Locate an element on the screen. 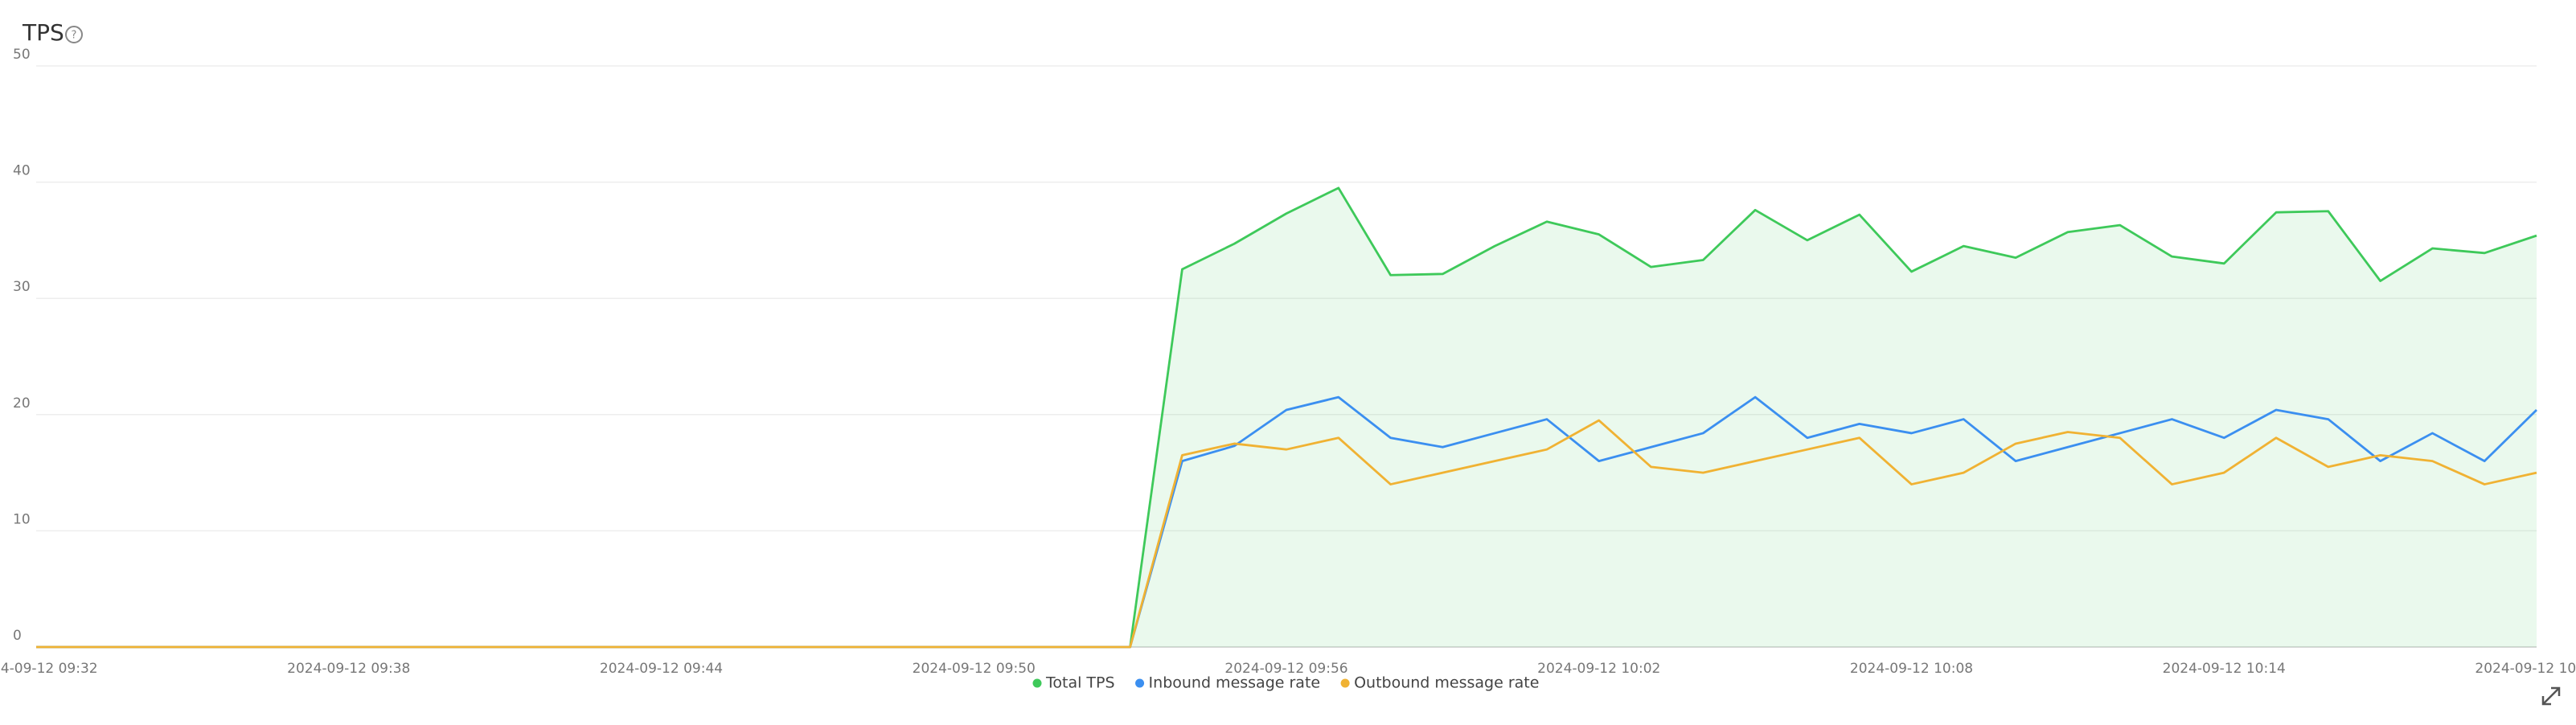  y-tick-label: 40 is located at coordinates (22, 171).